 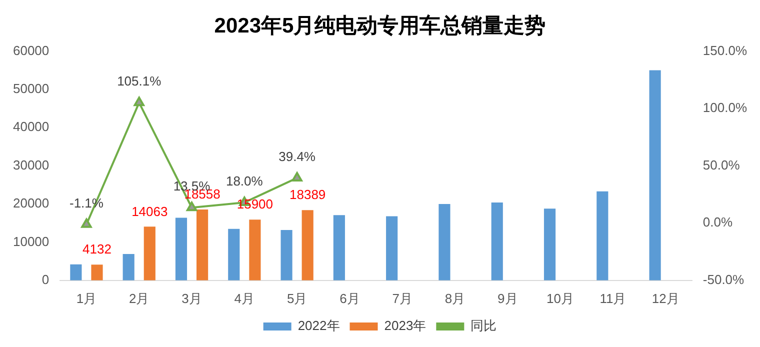 What do you see at coordinates (255, 204) in the screenshot?
I see `data-label: 15900` at bounding box center [255, 204].